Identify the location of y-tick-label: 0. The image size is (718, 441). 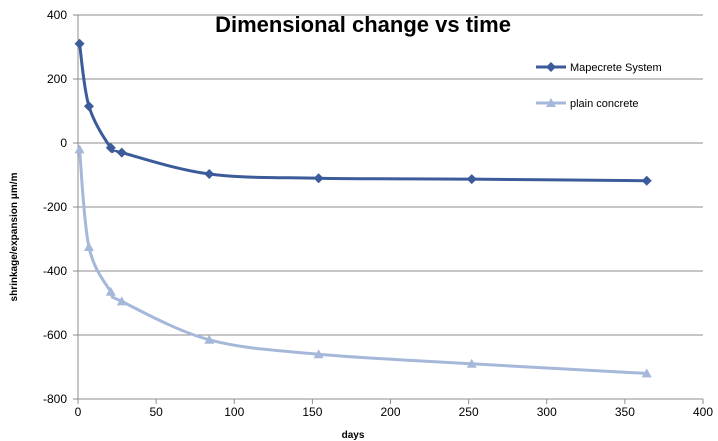
(63, 143).